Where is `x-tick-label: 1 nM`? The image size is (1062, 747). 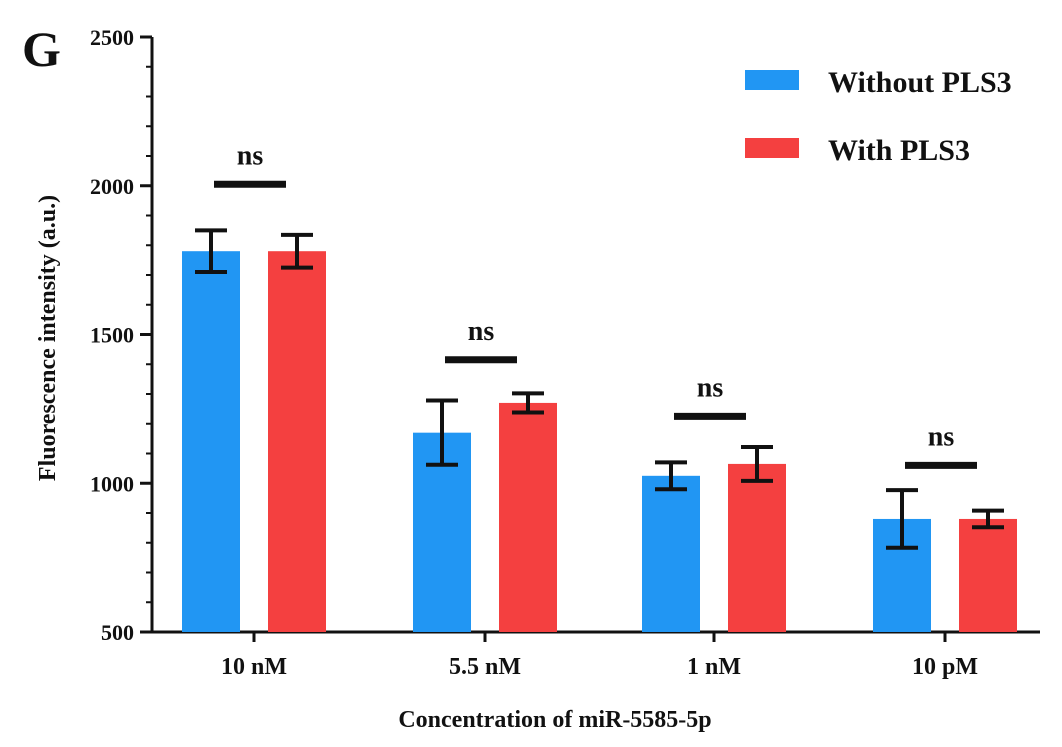 x-tick-label: 1 nM is located at coordinates (714, 667).